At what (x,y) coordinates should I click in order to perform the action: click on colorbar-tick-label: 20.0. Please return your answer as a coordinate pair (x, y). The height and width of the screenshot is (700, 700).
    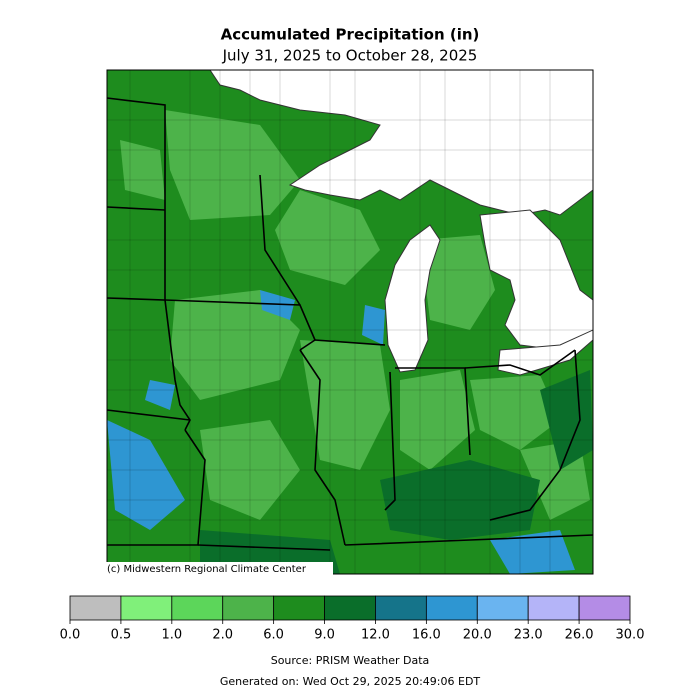
    Looking at the image, I should click on (477, 635).